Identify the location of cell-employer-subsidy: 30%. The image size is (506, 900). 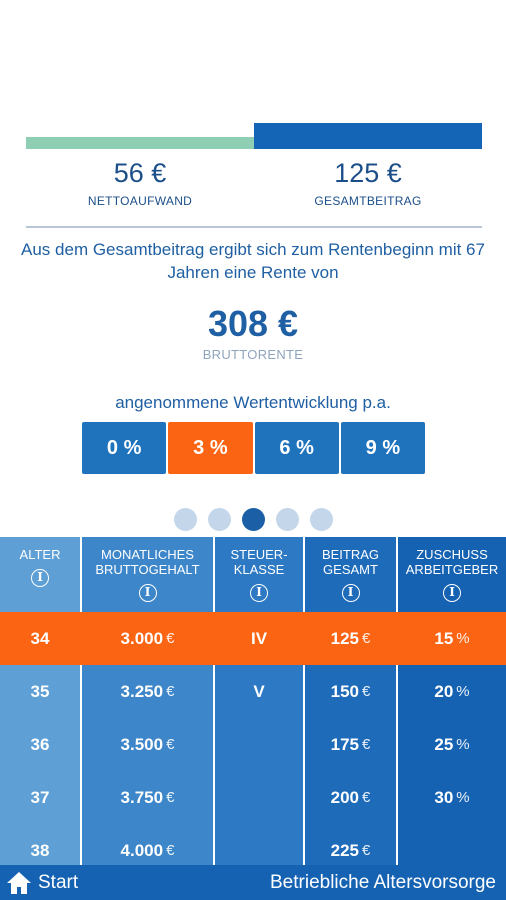
(452, 797).